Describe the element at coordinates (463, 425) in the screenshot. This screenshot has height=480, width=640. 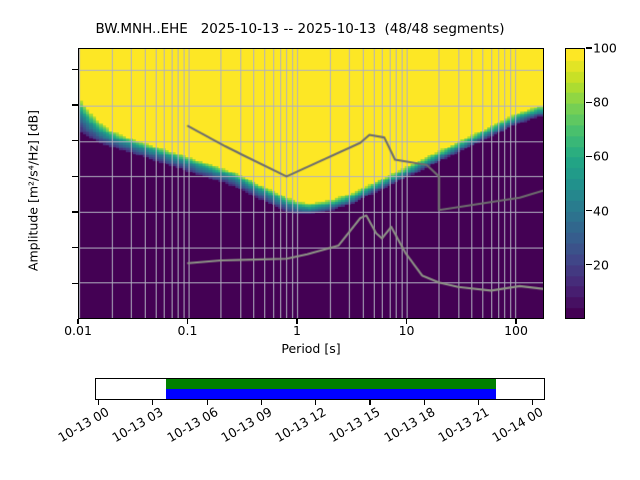
I see `timeline-tick-label: 10-13 21` at that location.